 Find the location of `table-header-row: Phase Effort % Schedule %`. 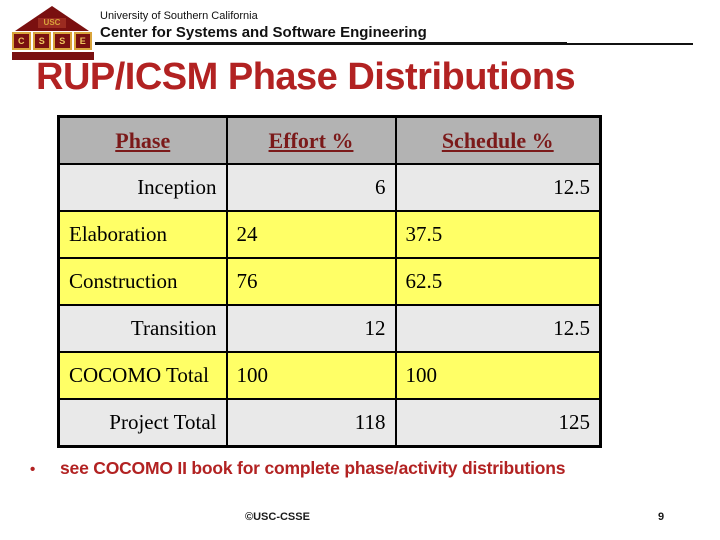

table-header-row: Phase Effort % Schedule % is located at coordinates (329, 140).